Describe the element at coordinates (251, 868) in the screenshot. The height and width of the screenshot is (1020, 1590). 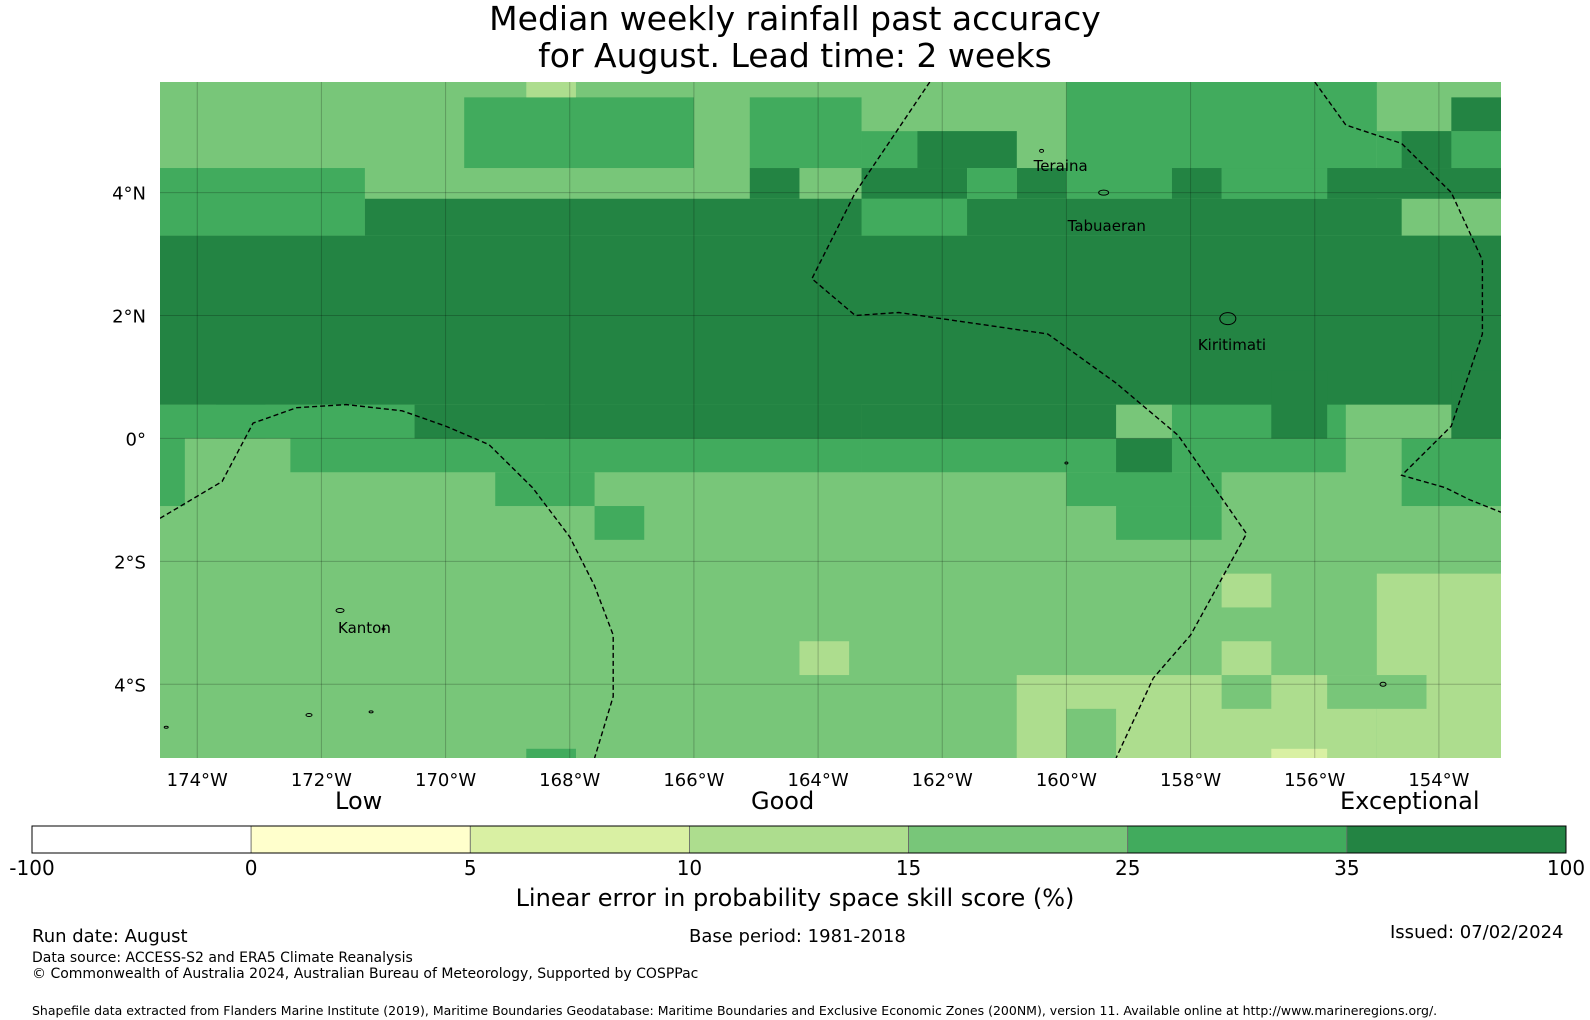
I see `colorbar-tick-label: 0` at that location.